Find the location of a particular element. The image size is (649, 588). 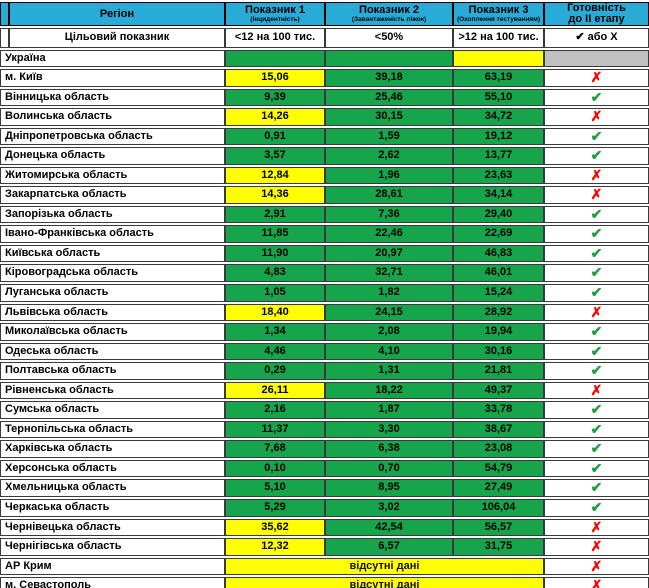

indicator2-cell: 24,15 is located at coordinates (389, 312).